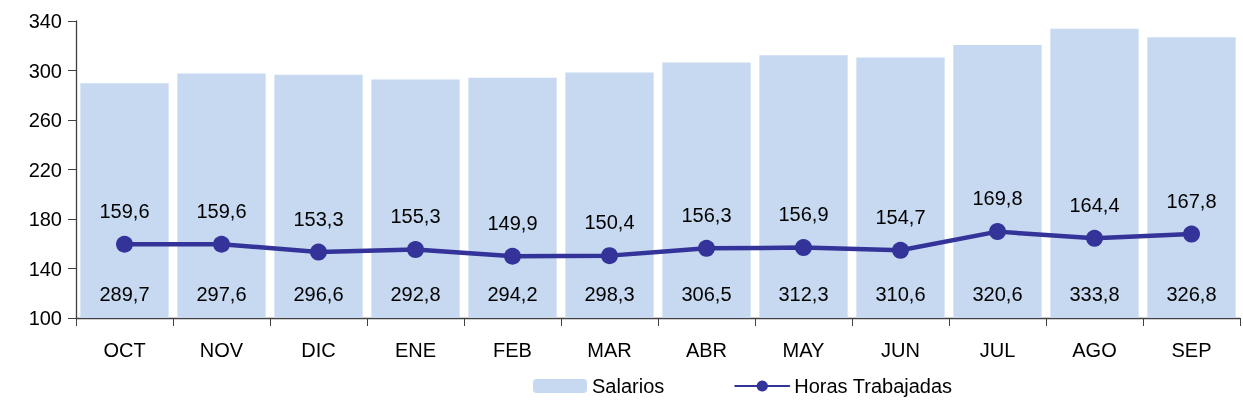 The width and height of the screenshot is (1243, 407). I want to click on data-label: 156,3, so click(706, 214).